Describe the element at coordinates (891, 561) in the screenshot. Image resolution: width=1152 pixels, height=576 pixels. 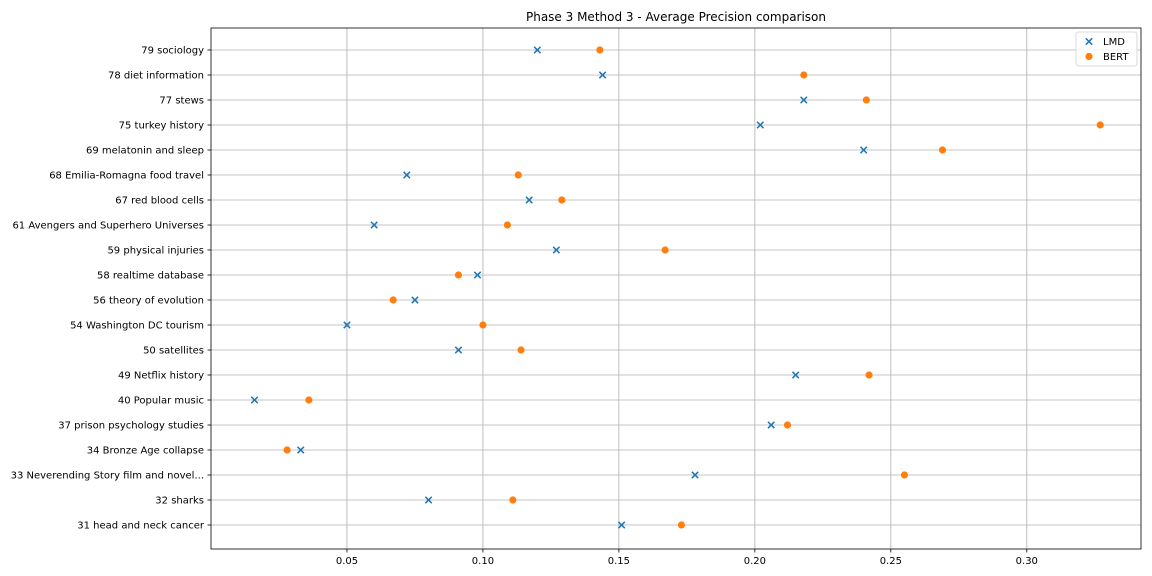
I see `x-tick-label: 0.25` at that location.